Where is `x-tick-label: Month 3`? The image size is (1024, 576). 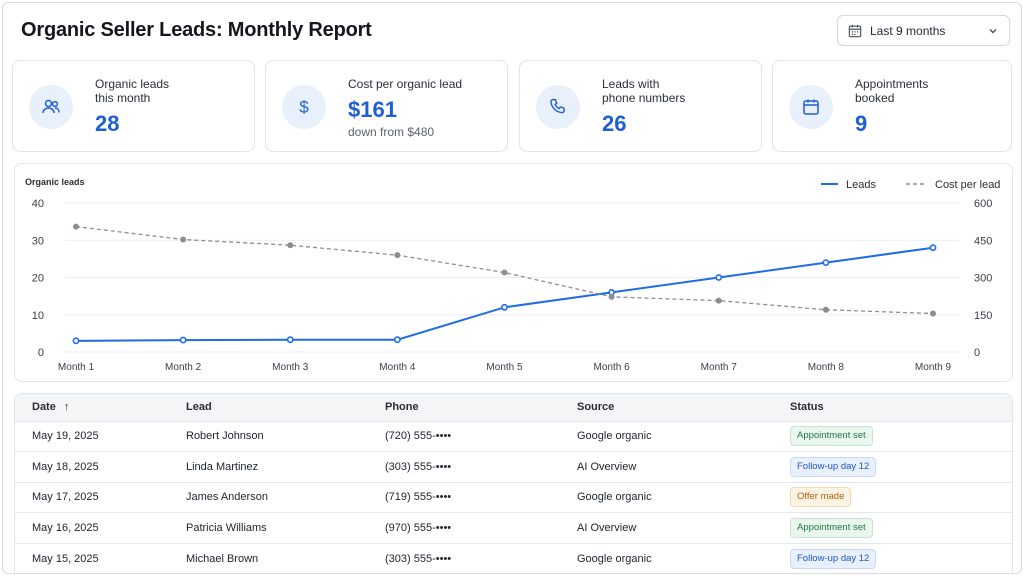
x-tick-label: Month 3 is located at coordinates (290, 367).